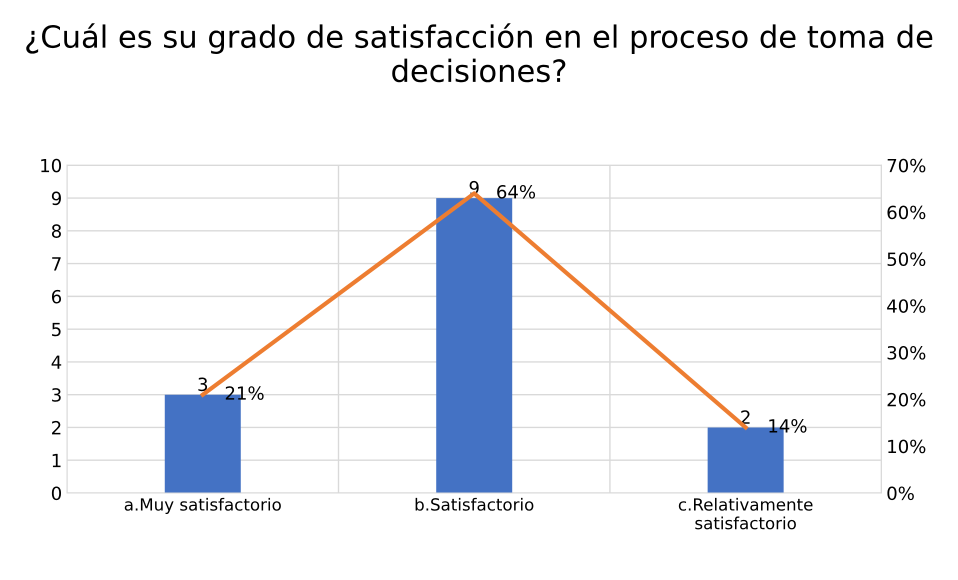 The image size is (958, 580). Describe the element at coordinates (57, 297) in the screenshot. I see `y-tick-label: 6` at that location.